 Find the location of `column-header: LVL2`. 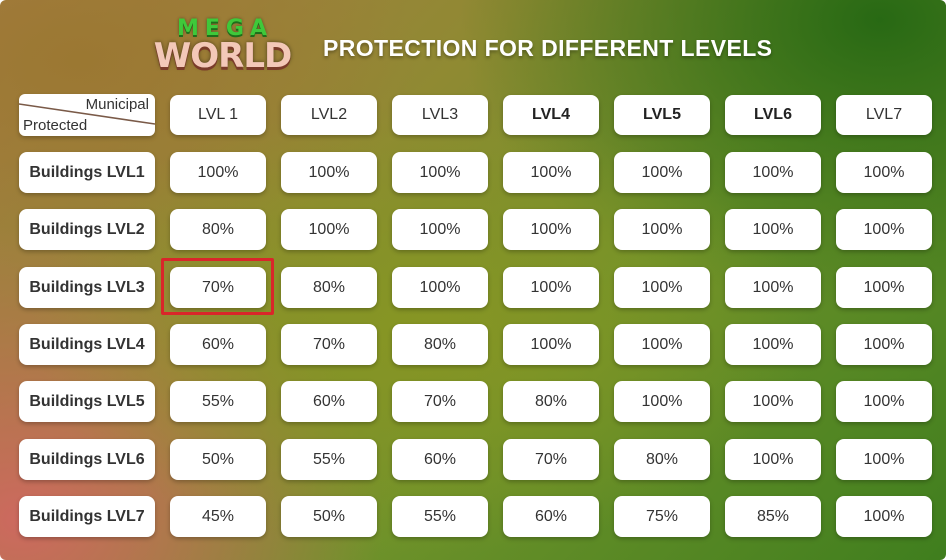

column-header: LVL2 is located at coordinates (329, 115).